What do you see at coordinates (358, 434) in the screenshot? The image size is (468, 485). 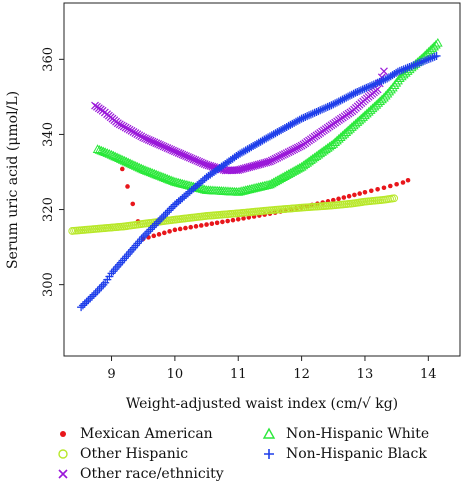 I see `legend-label: Non-Hispanic White` at bounding box center [358, 434].